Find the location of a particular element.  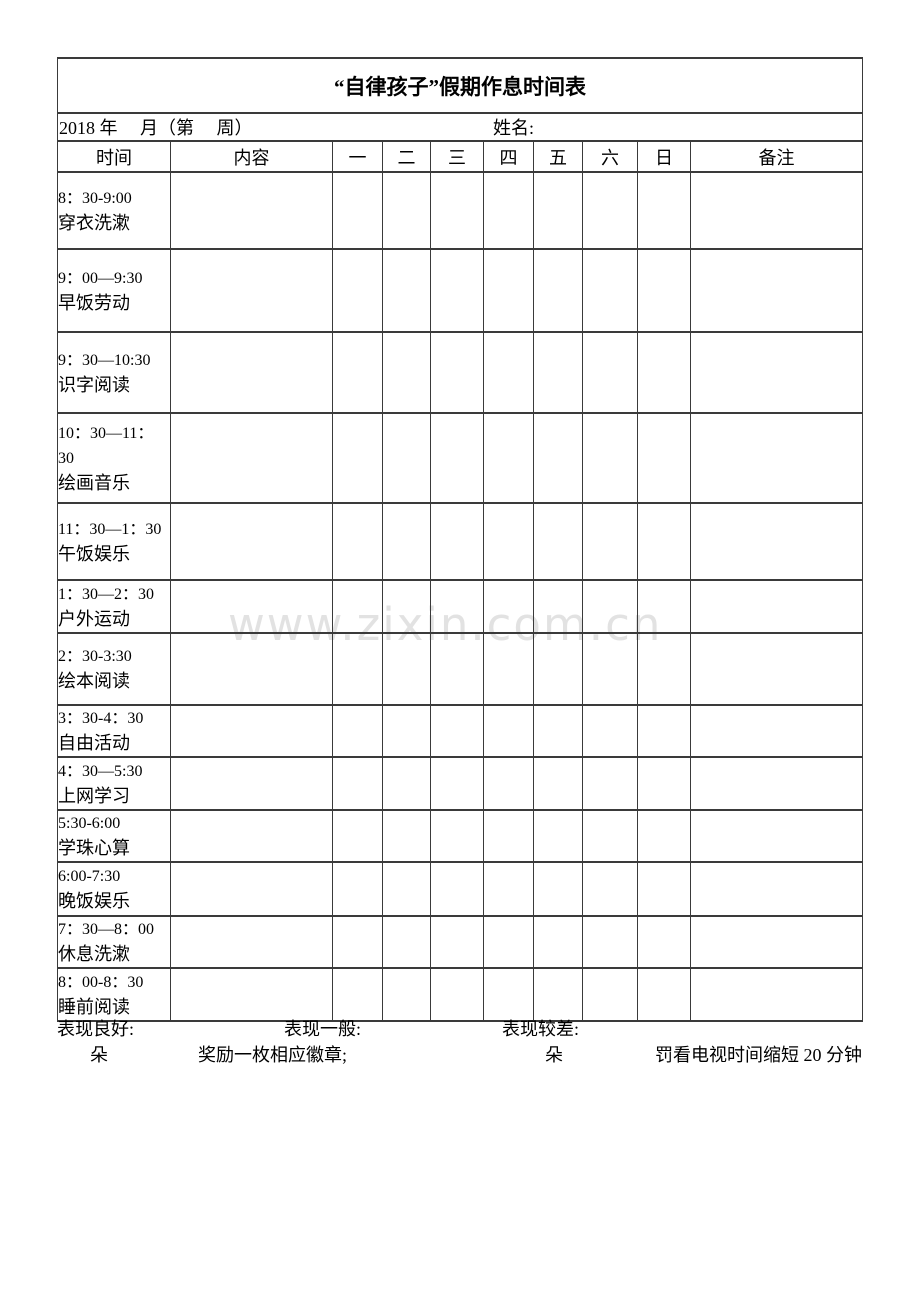

punishment-rule-text: 罚看电视时间缩短 20 分钟 is located at coordinates (758, 1055).